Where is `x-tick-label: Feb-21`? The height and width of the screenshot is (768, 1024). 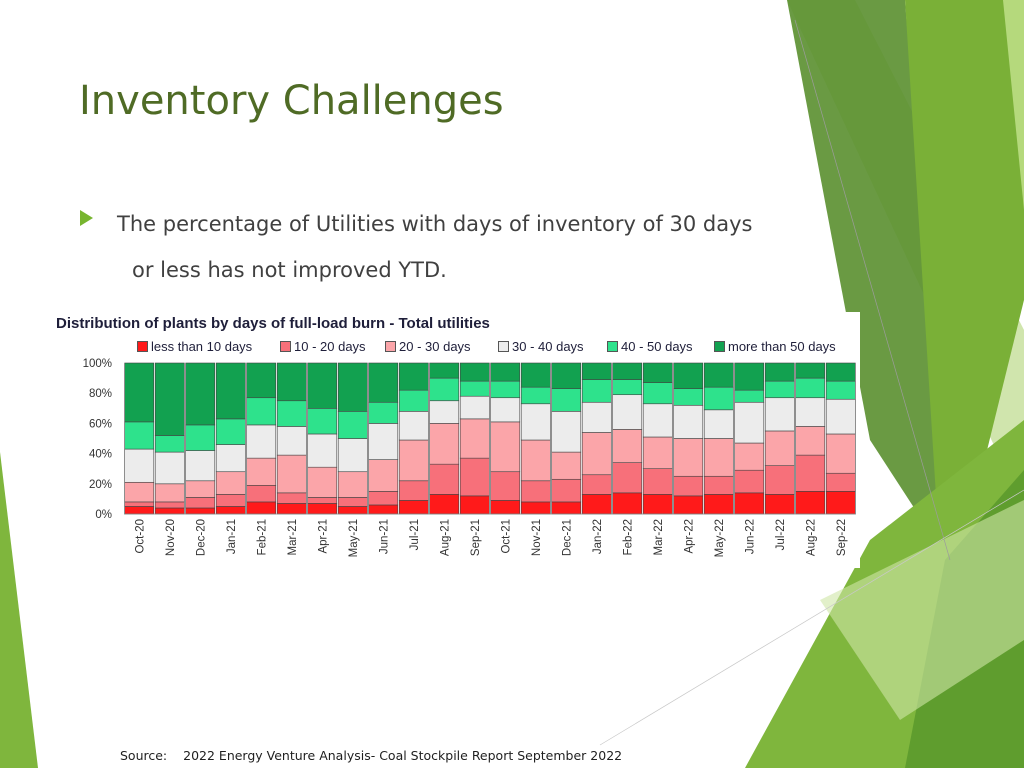
x-tick-label: Feb-21 is located at coordinates (262, 537).